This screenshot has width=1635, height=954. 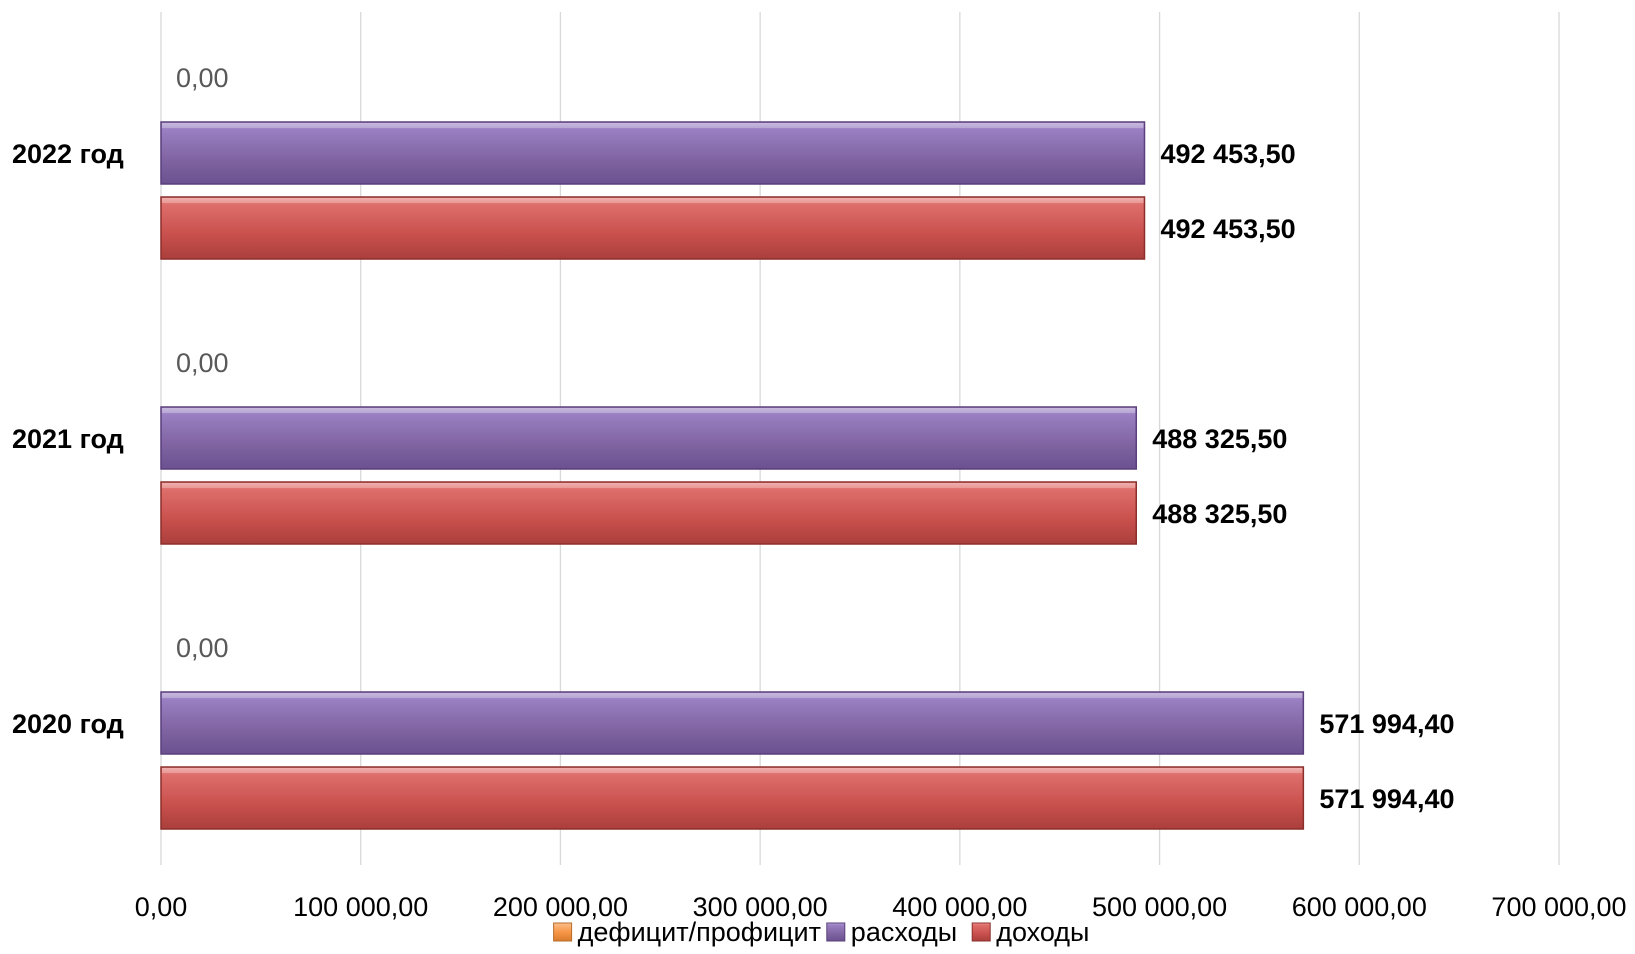 What do you see at coordinates (699, 932) in the screenshot?
I see `legend-label: дефицит/профицит` at bounding box center [699, 932].